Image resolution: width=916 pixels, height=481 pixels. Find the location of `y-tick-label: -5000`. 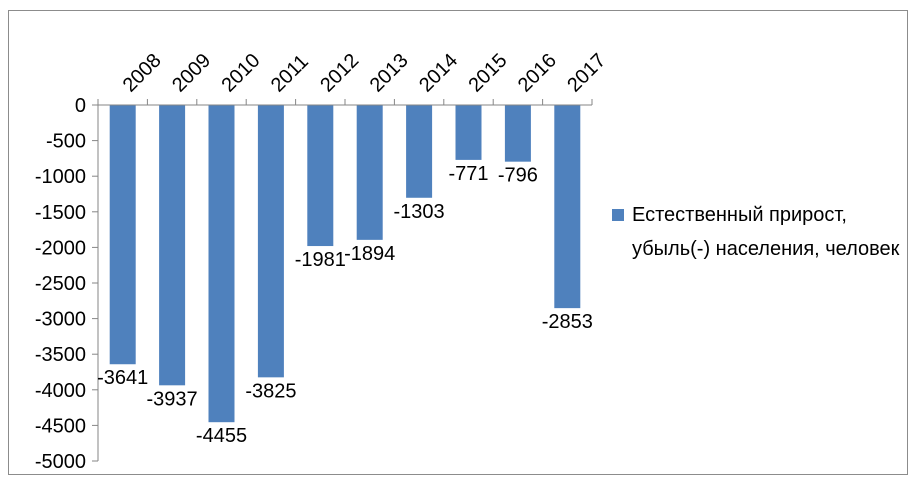

y-tick-label: -5000 is located at coordinates (60, 462).